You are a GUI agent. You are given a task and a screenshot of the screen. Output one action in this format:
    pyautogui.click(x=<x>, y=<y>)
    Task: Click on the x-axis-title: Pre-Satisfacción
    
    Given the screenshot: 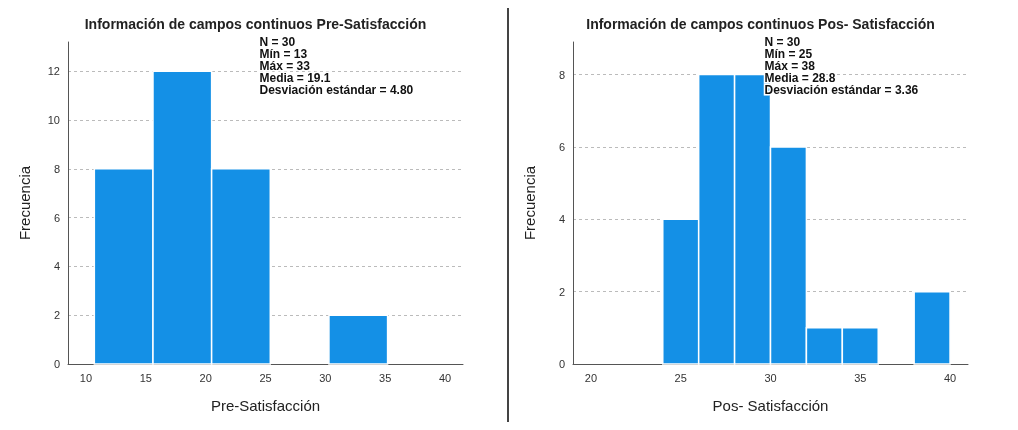 What is the action you would take?
    pyautogui.click(x=265, y=405)
    